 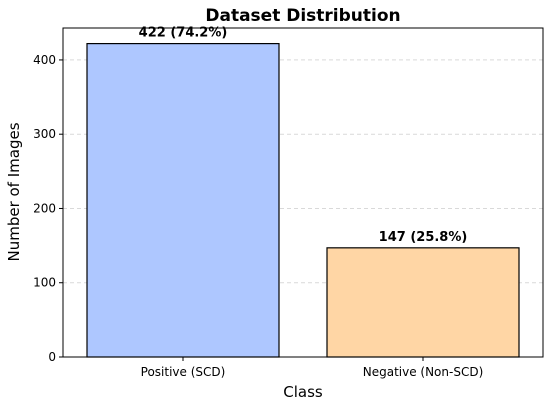 What do you see at coordinates (423, 302) in the screenshot?
I see `bar` at bounding box center [423, 302].